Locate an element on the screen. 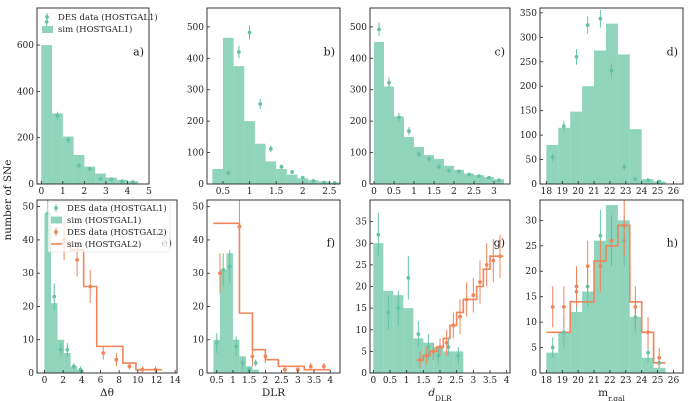  sim2-step-line is located at coordinates (110, 306).